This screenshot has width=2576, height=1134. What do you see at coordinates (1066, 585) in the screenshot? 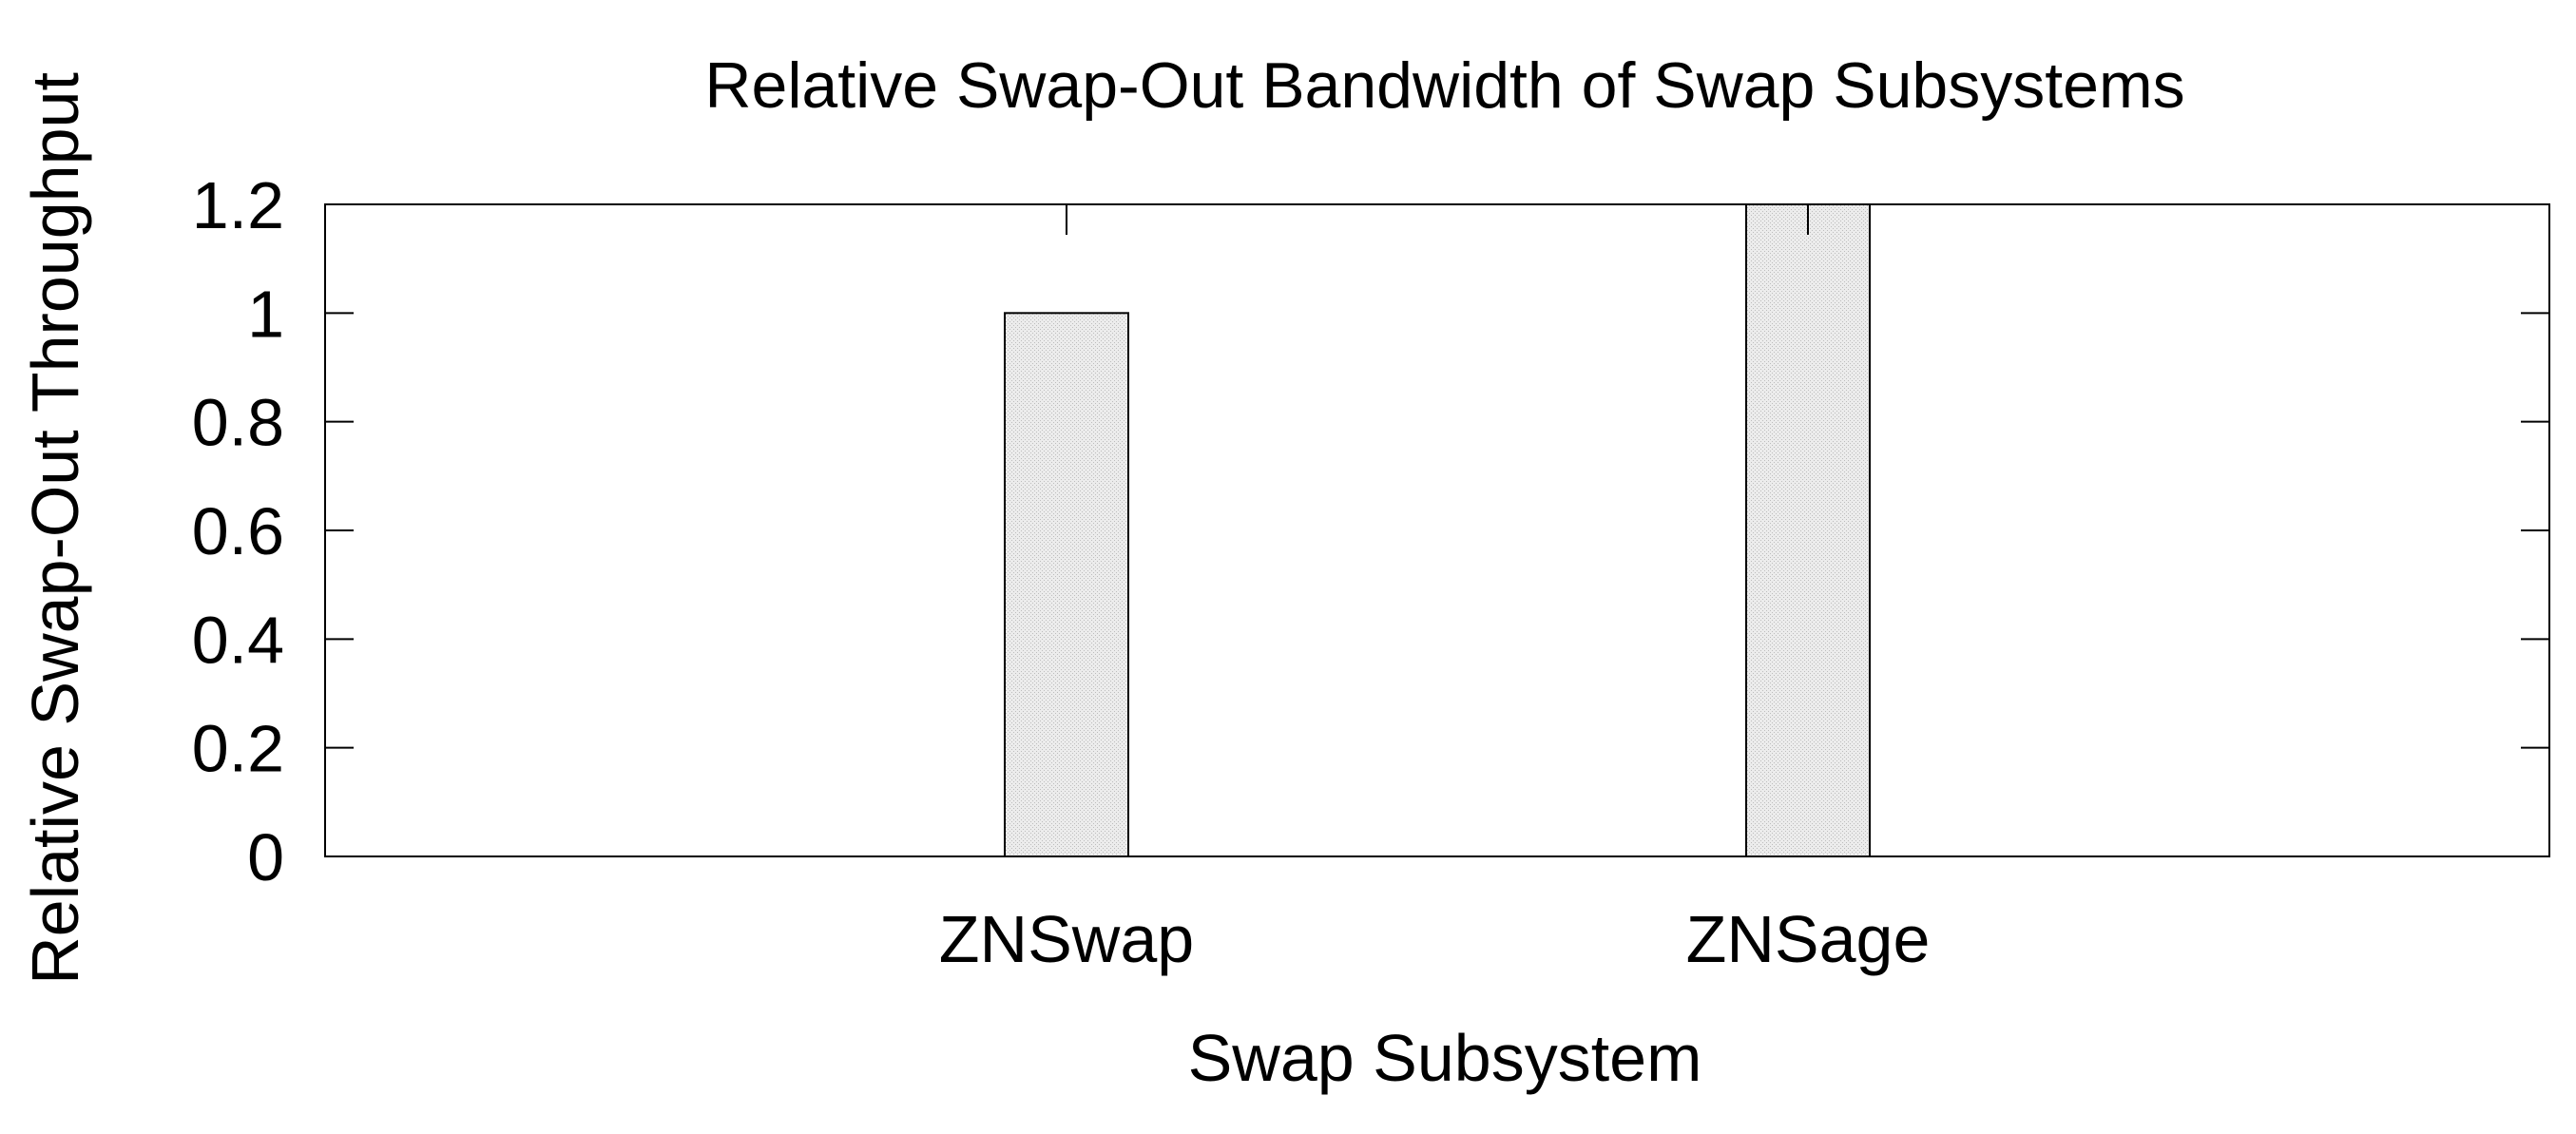
I see `bar-znswap` at bounding box center [1066, 585].